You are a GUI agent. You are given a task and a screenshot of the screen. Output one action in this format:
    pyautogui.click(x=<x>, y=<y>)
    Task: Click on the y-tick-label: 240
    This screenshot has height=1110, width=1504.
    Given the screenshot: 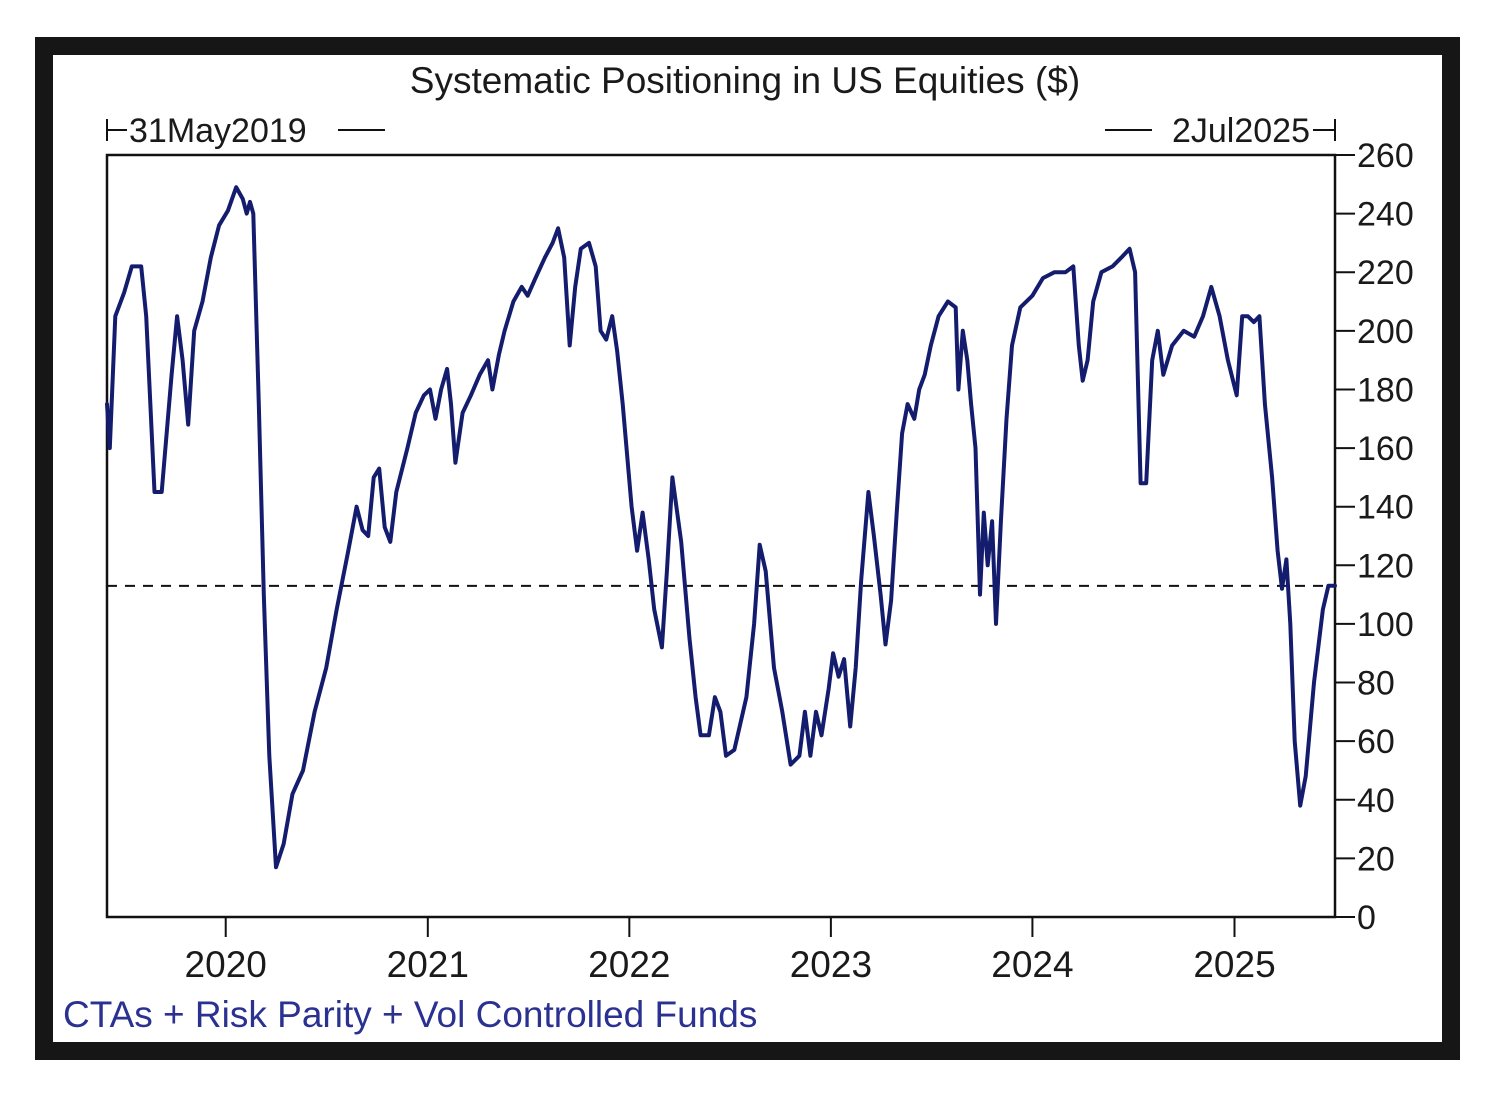 What is the action you would take?
    pyautogui.click(x=1385, y=215)
    